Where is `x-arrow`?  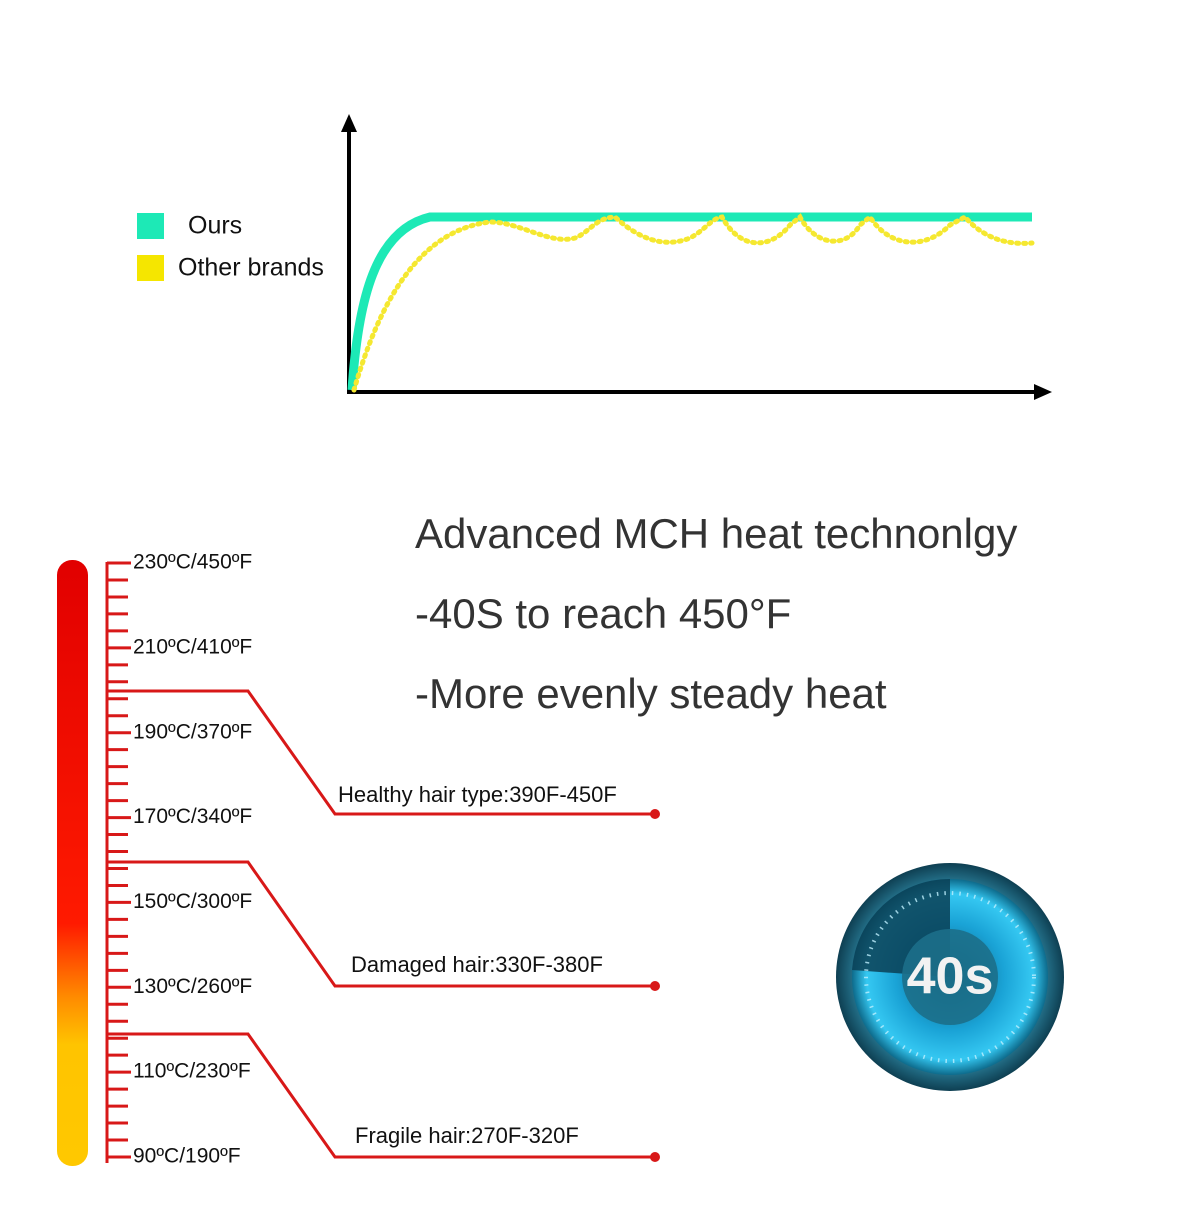 x-arrow is located at coordinates (1043, 392).